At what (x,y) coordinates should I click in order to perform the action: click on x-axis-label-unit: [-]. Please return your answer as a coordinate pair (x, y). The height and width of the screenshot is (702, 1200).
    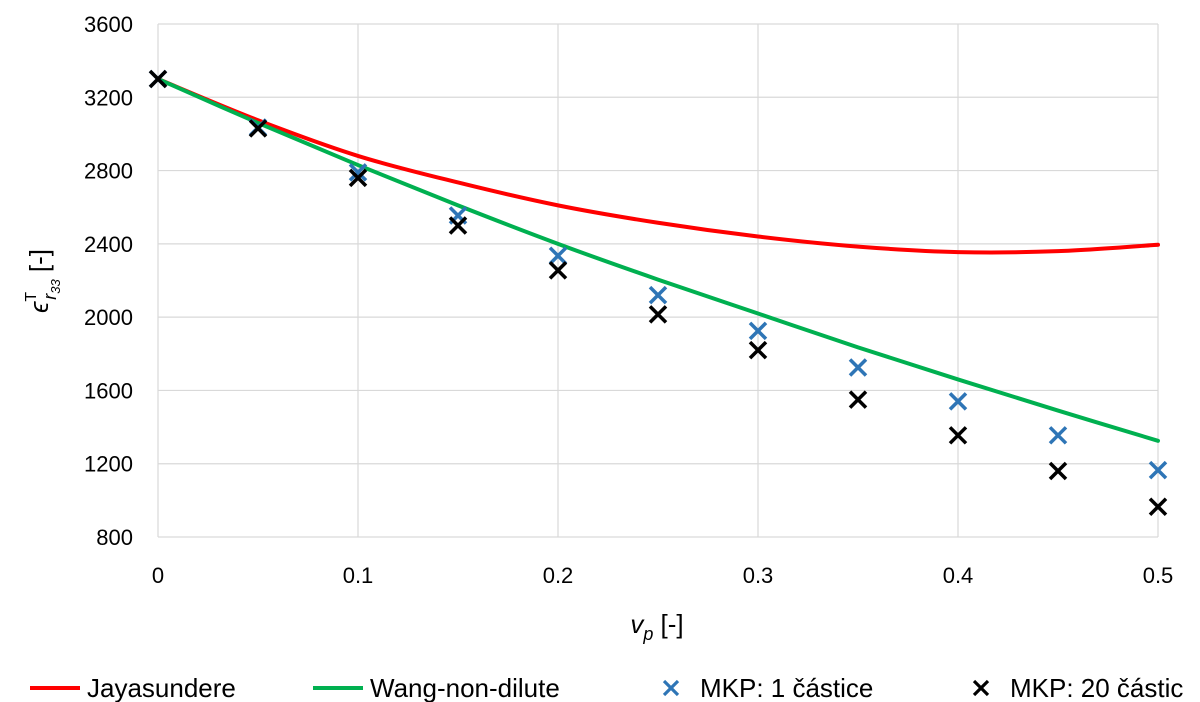
    Looking at the image, I should click on (668, 624).